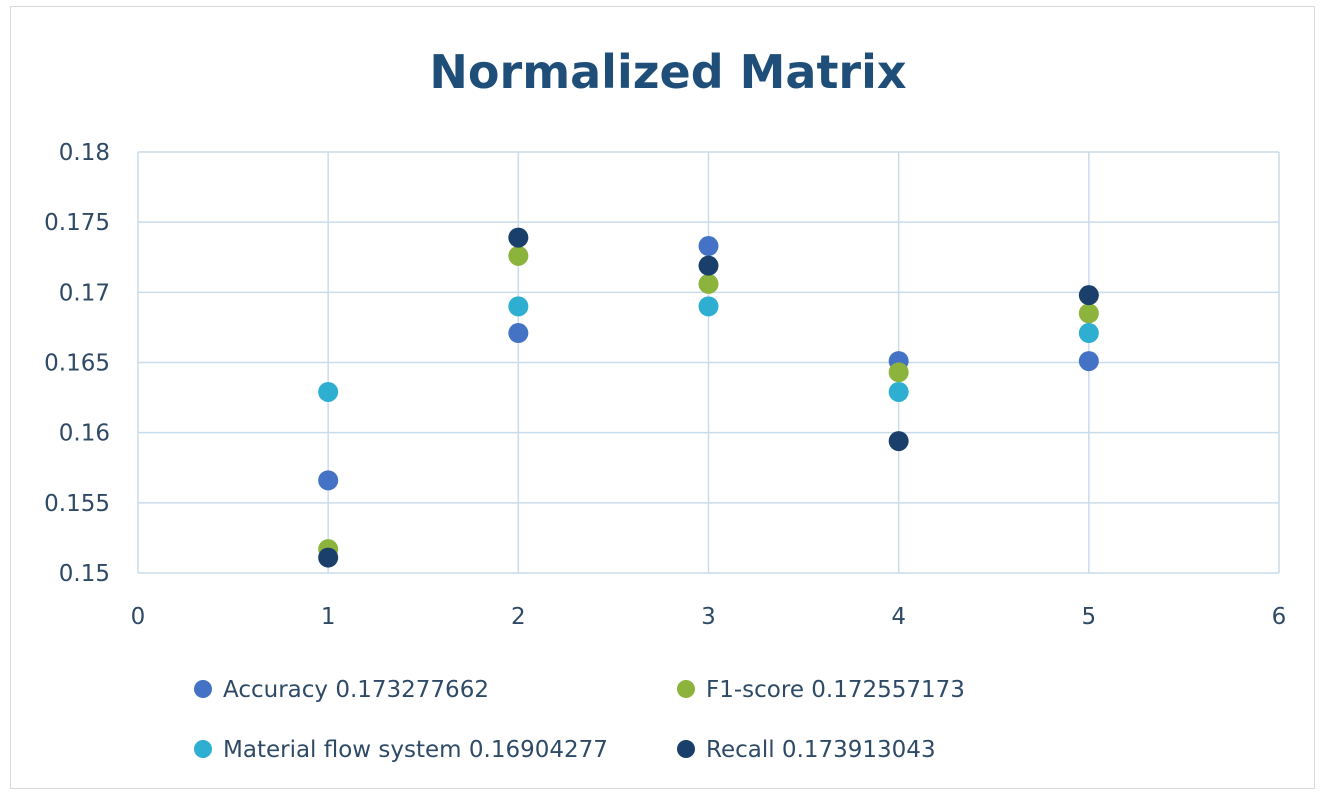 This screenshot has width=1327, height=797. I want to click on y-tick-label: 0.175, so click(77, 223).